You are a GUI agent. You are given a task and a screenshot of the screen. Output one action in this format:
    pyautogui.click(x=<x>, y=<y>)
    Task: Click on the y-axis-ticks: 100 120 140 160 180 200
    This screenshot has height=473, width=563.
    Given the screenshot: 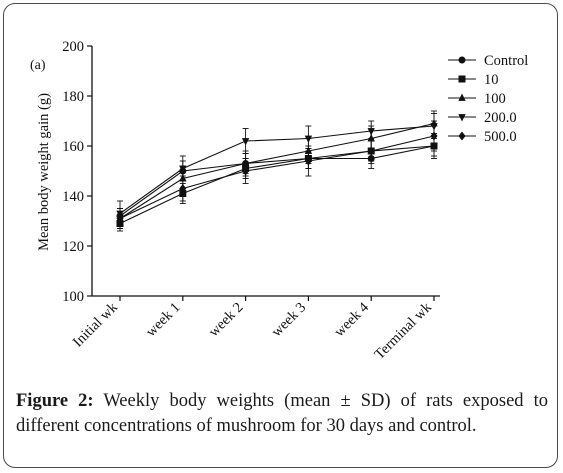 What is the action you would take?
    pyautogui.click(x=77, y=172)
    